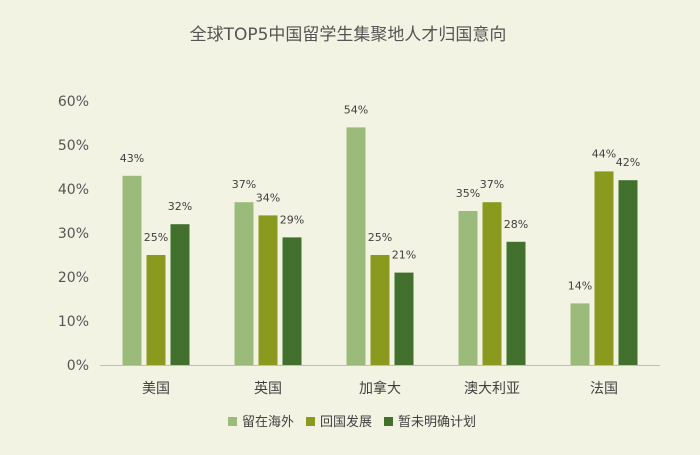 The width and height of the screenshot is (700, 455). I want to click on y-axis: 0% 10% 20% 30% 40% 50% 60%, so click(73, 234).